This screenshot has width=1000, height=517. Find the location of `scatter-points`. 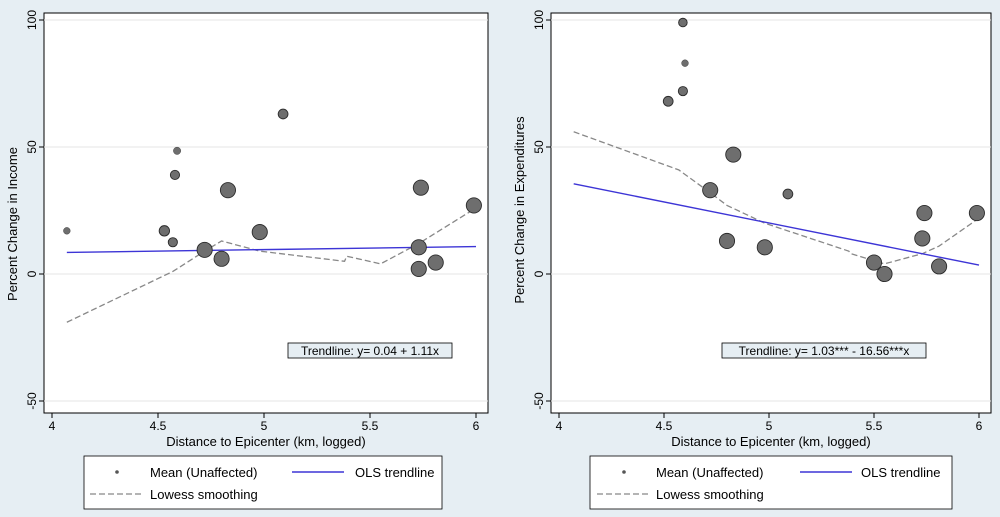

scatter-points is located at coordinates (272, 192).